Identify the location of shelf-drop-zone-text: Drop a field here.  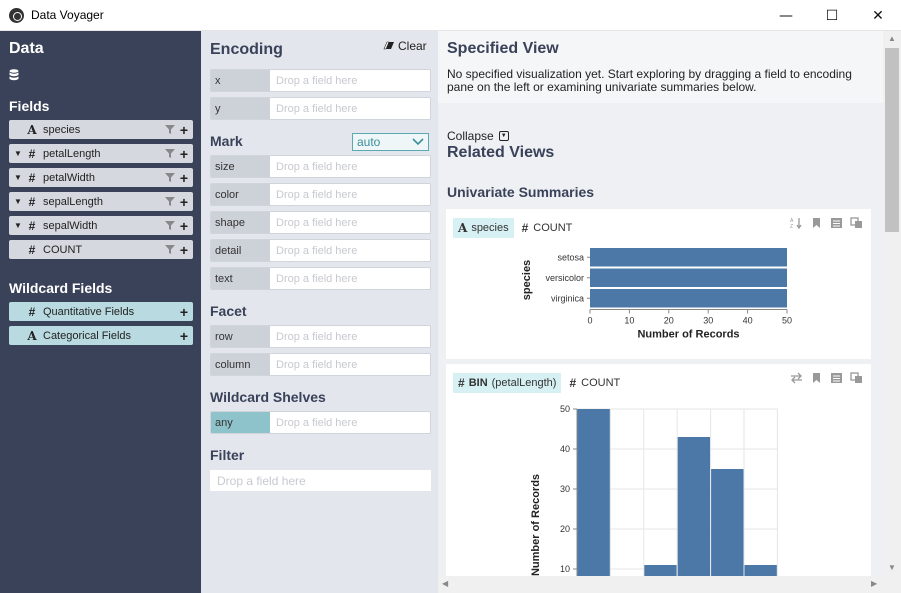
(350, 278).